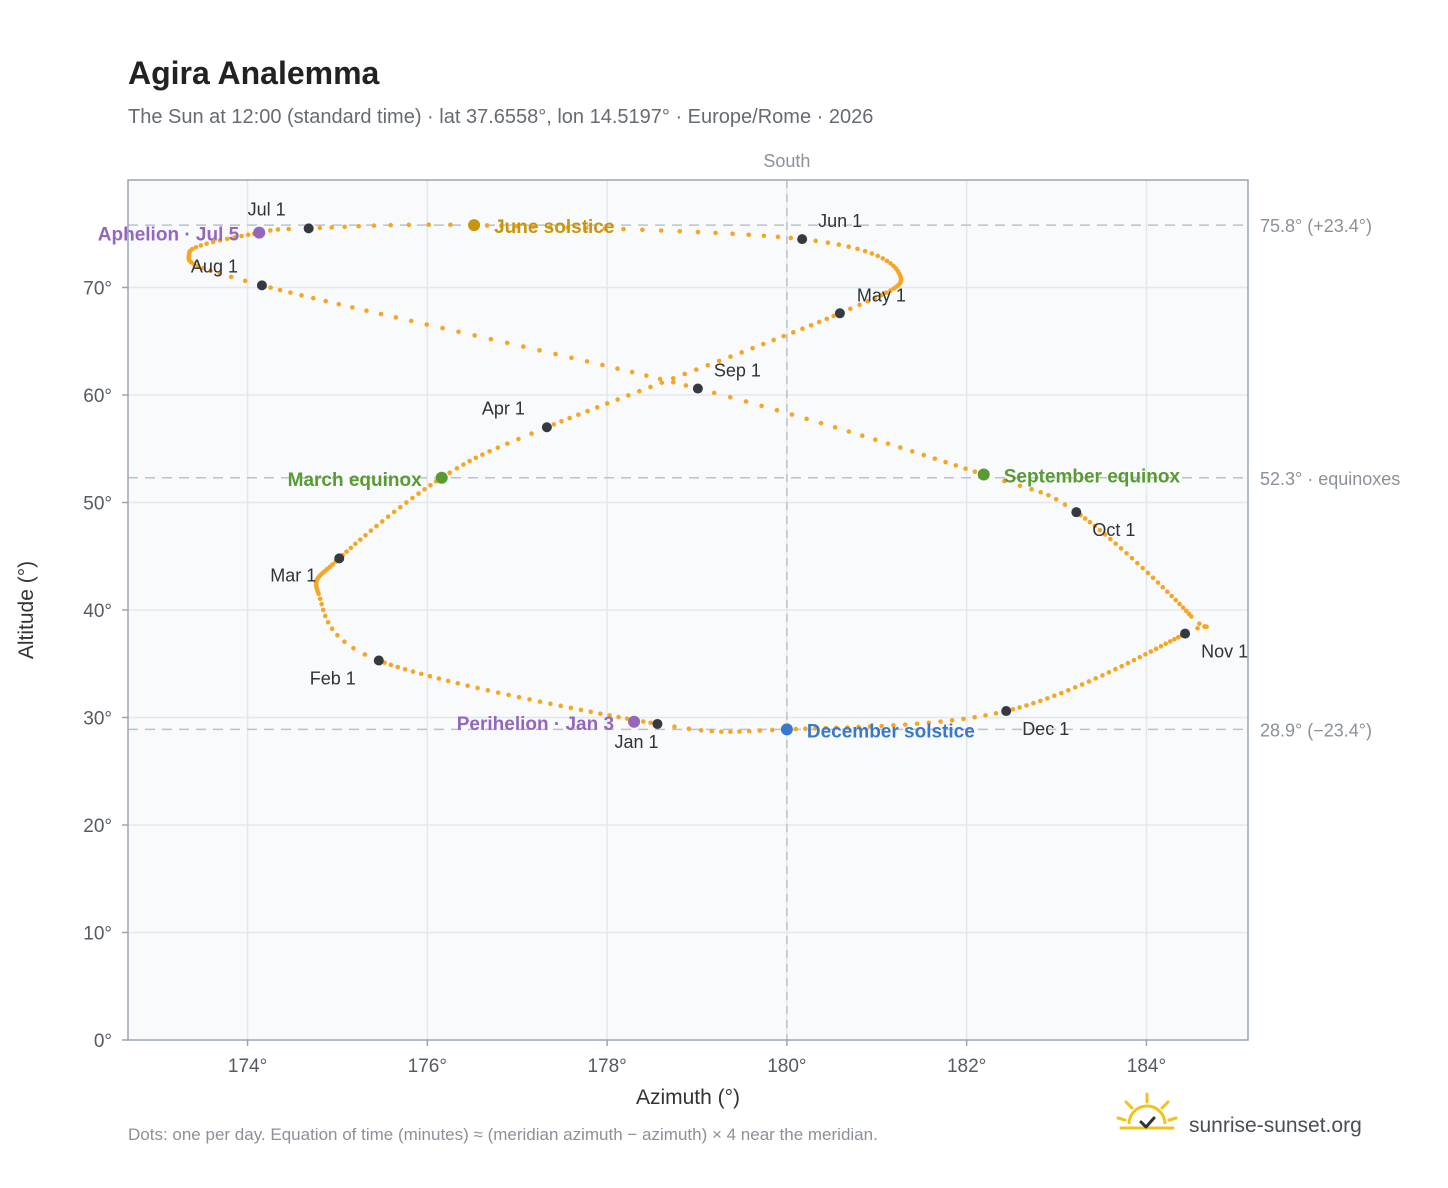 This screenshot has height=1188, width=1448. Describe the element at coordinates (966, 1066) in the screenshot. I see `x-tick-label: 182°` at that location.